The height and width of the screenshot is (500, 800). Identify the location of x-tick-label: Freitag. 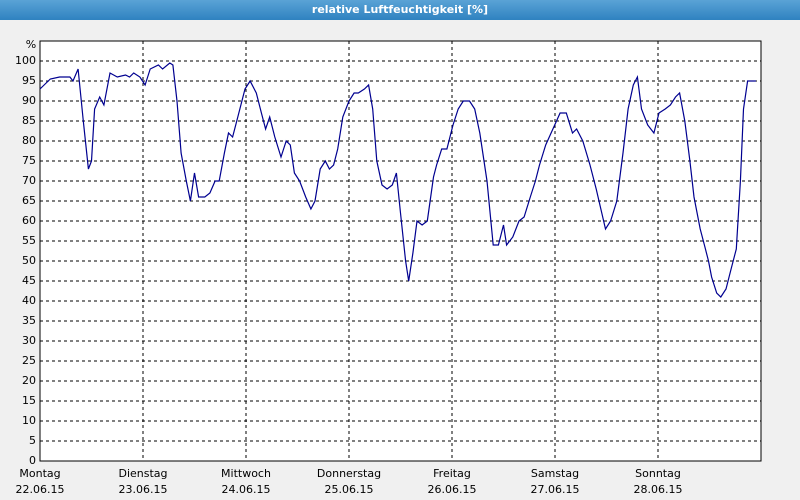
(452, 473).